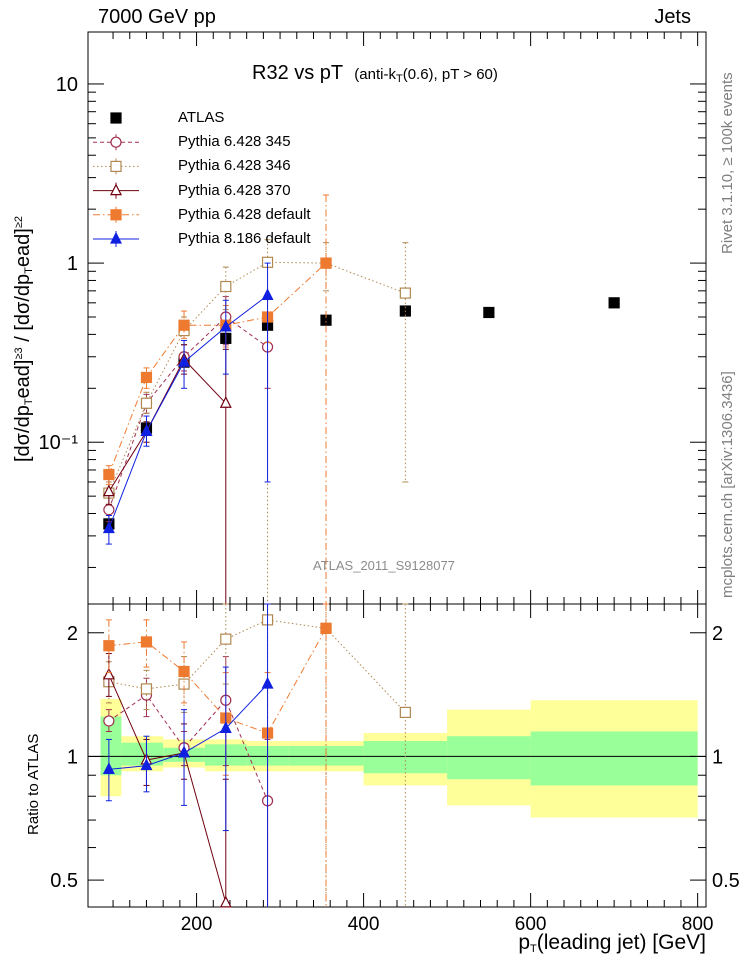  What do you see at coordinates (531, 924) in the screenshot?
I see `x-tick-label: 600` at bounding box center [531, 924].